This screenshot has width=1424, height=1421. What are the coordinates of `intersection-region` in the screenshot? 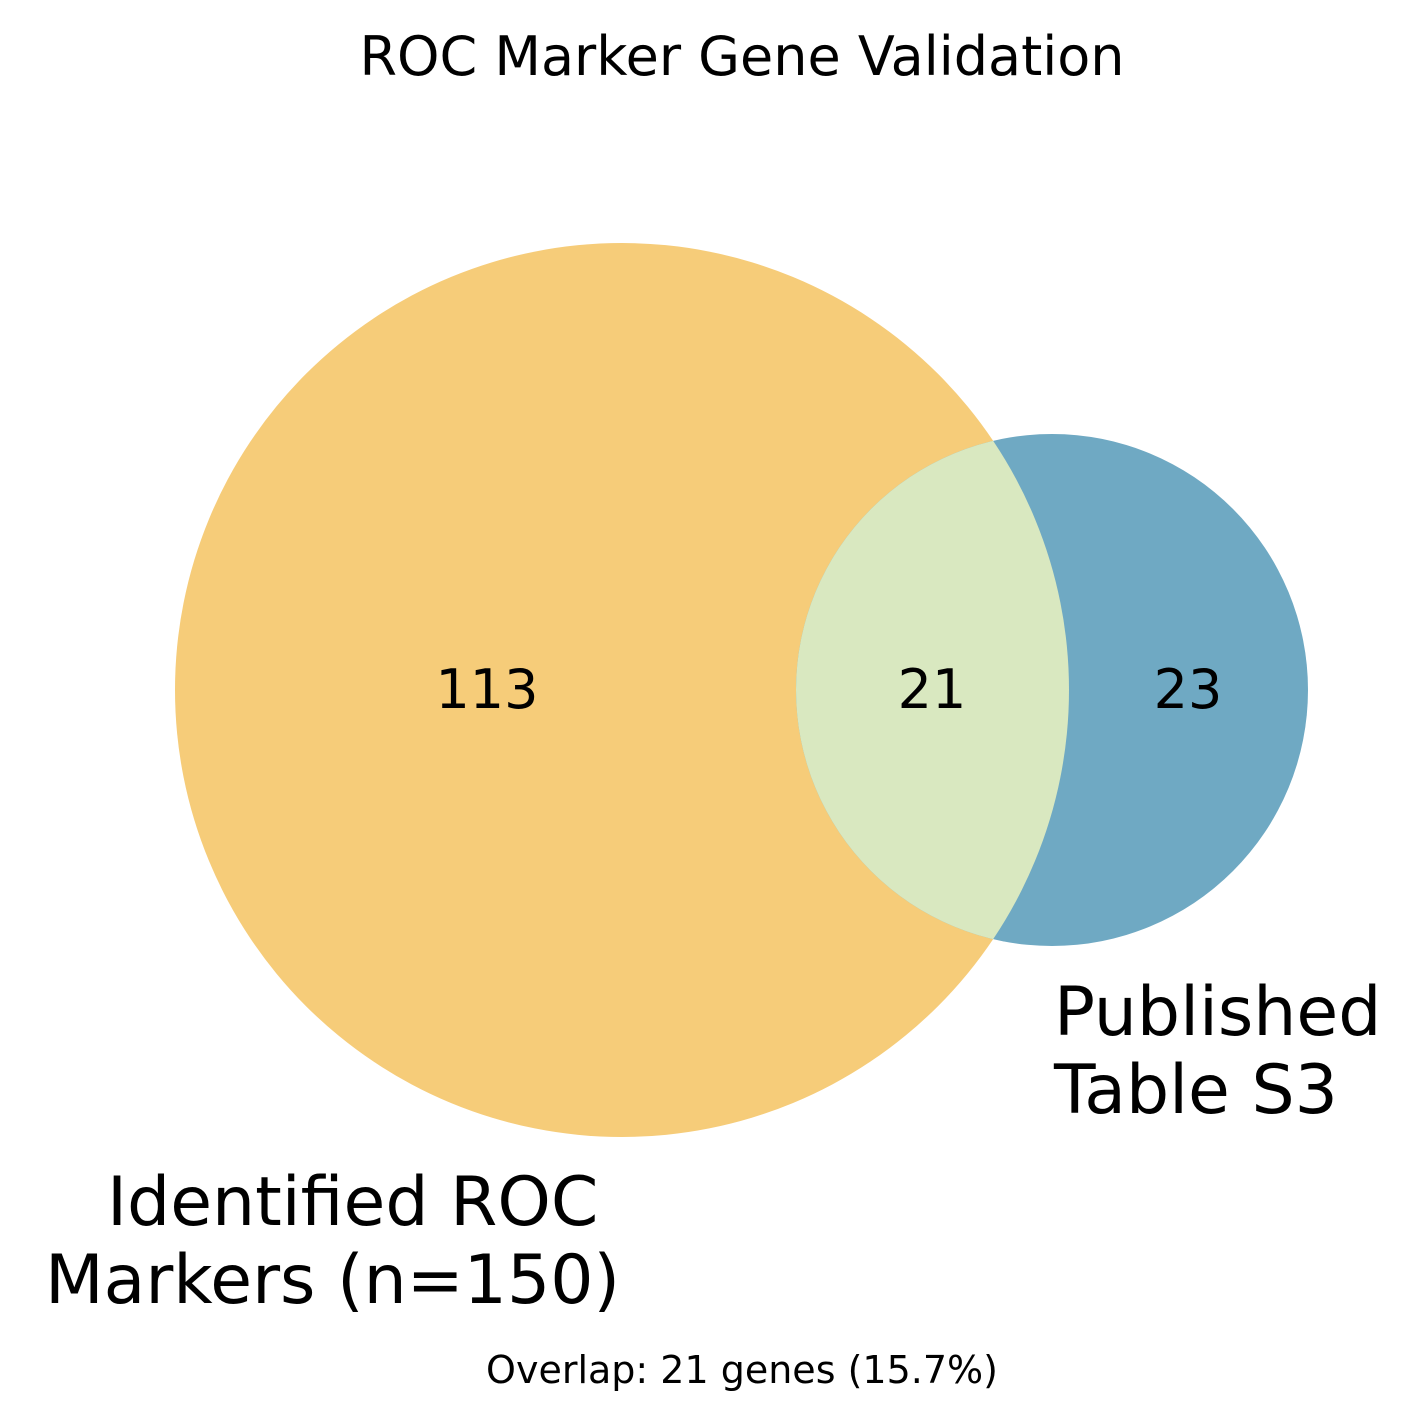 It's located at (932, 690).